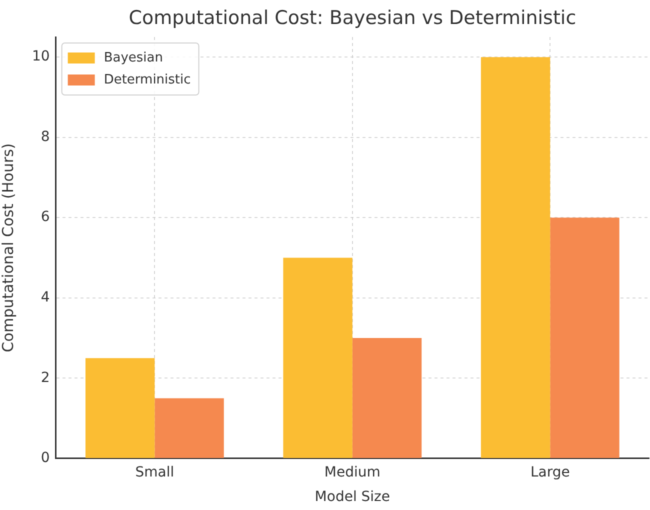 This screenshot has width=650, height=510. What do you see at coordinates (154, 472) in the screenshot?
I see `x-tick-label: Small` at bounding box center [154, 472].